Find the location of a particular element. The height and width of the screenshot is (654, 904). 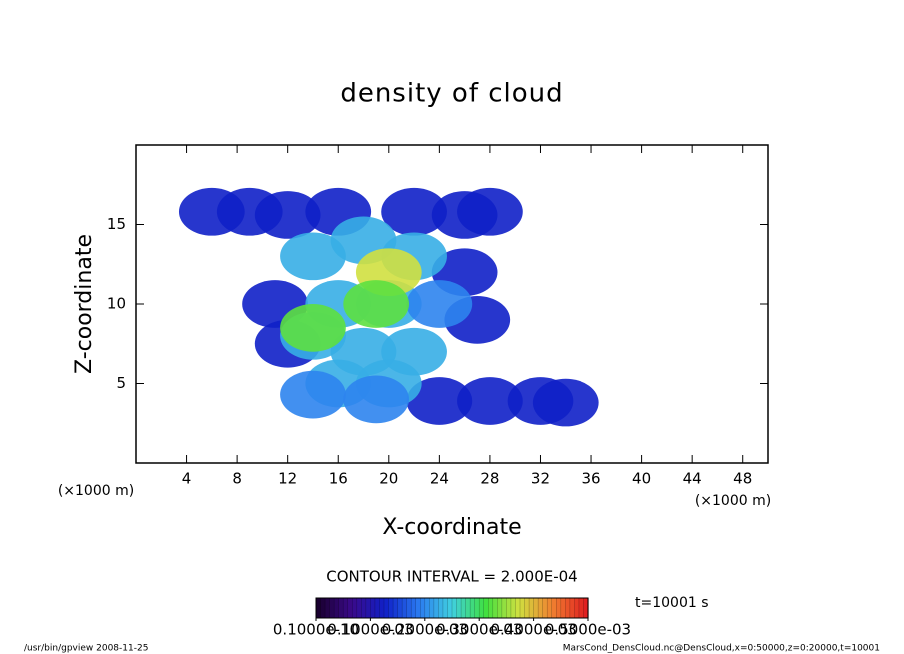

x-axis-label: X-coordinate is located at coordinates (451, 527).